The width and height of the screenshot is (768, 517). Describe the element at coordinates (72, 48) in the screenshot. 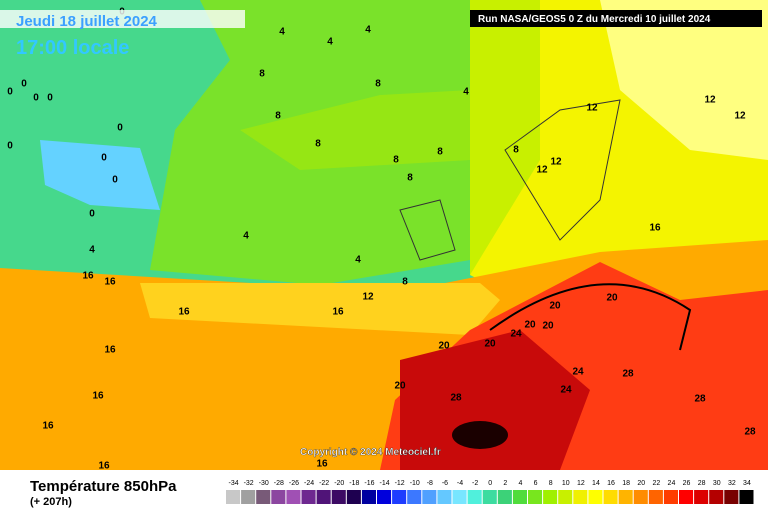

I see `time: 17:00 locale` at that location.